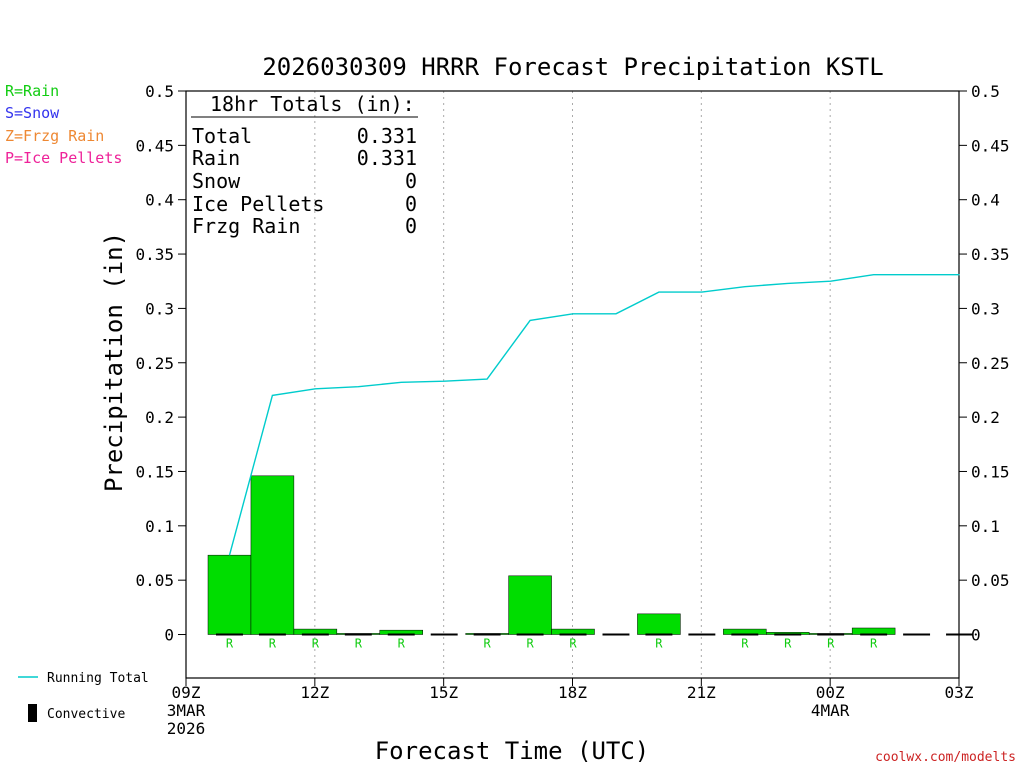 The width and height of the screenshot is (1024, 768). I want to click on y-axis-label: Precipitation (in), so click(114, 362).